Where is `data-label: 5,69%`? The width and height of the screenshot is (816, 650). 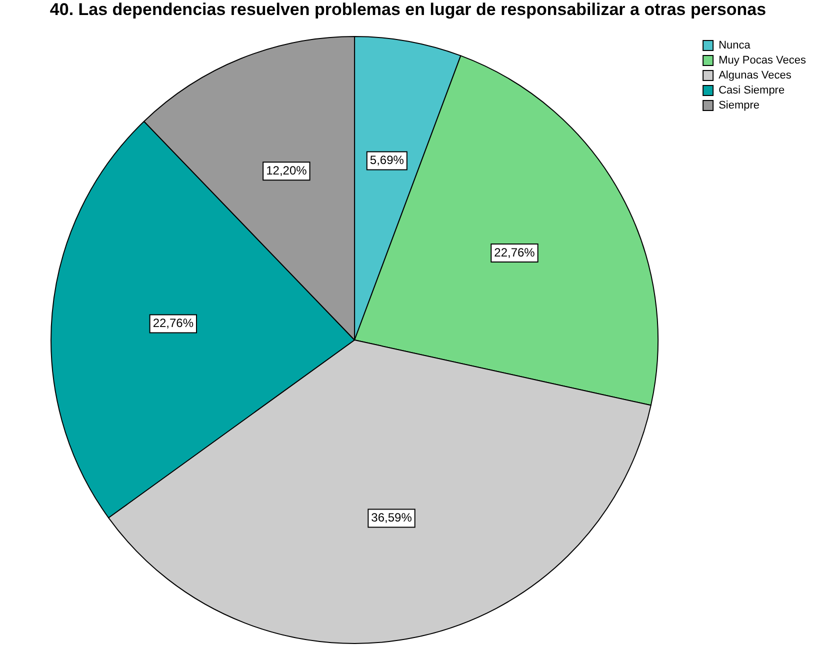 data-label: 5,69% is located at coordinates (387, 160).